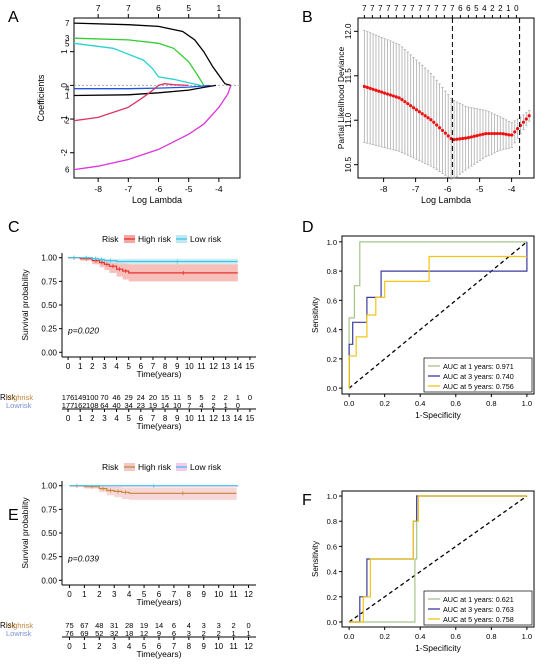  I want to click on y-tick-label: 0.4, so click(332, 330).